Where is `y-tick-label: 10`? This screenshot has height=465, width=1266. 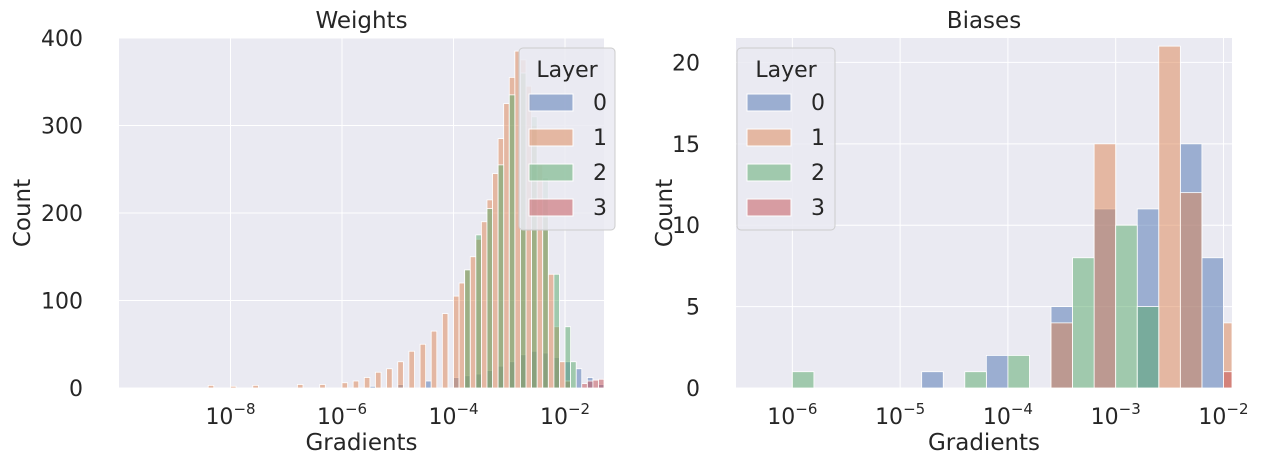 y-tick-label: 10 is located at coordinates (686, 226).